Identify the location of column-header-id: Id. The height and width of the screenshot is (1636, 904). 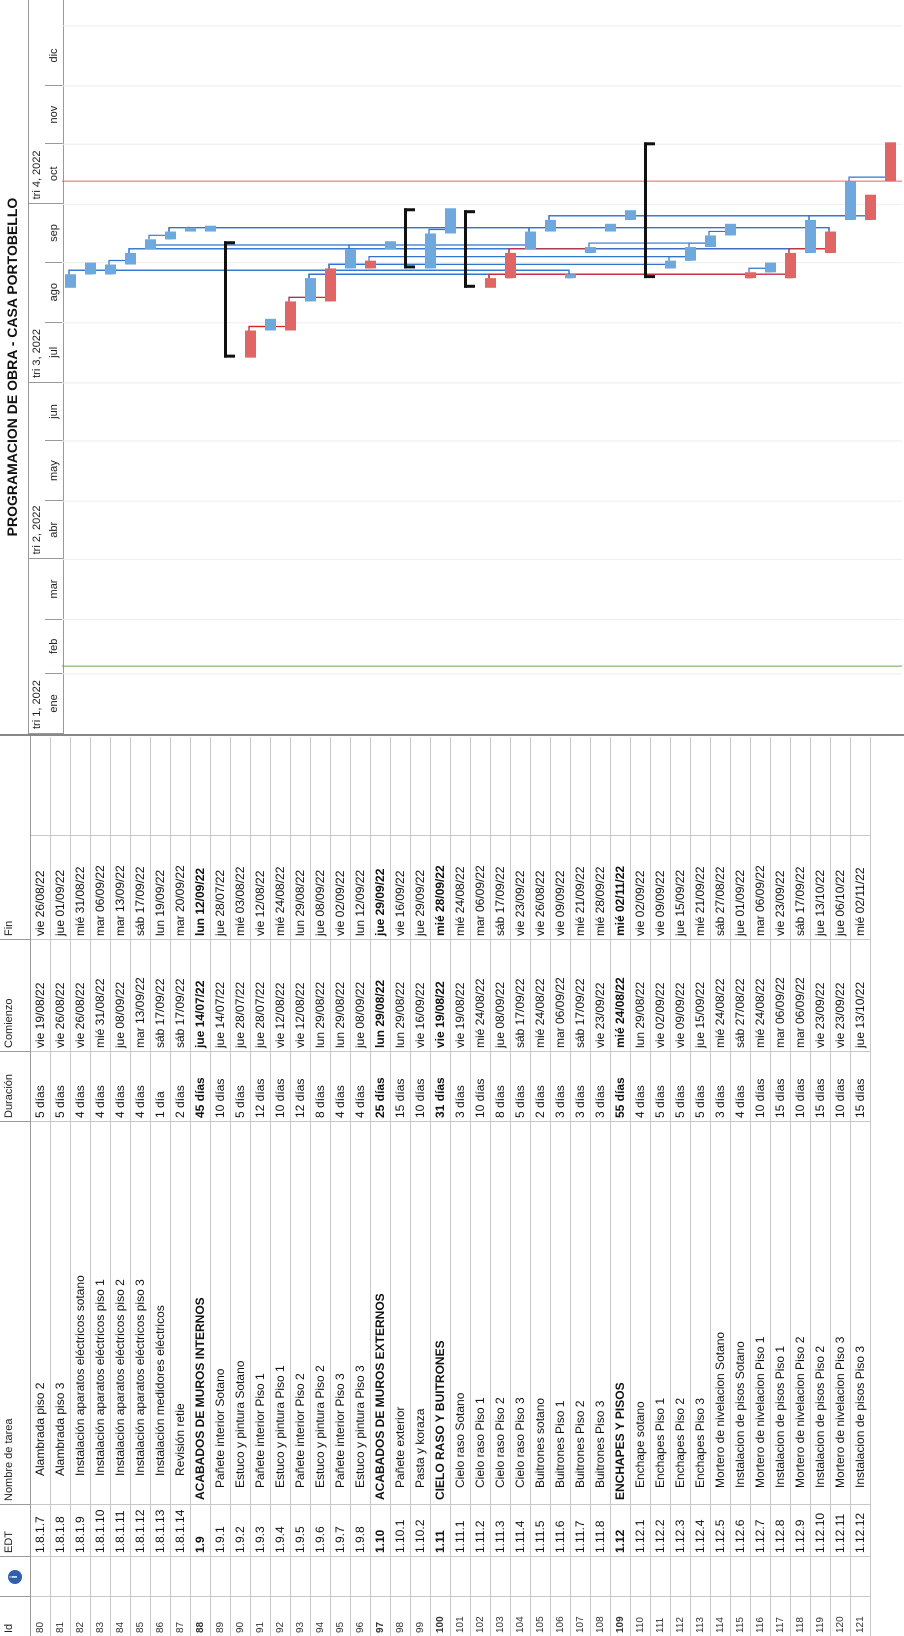
(15, 1616).